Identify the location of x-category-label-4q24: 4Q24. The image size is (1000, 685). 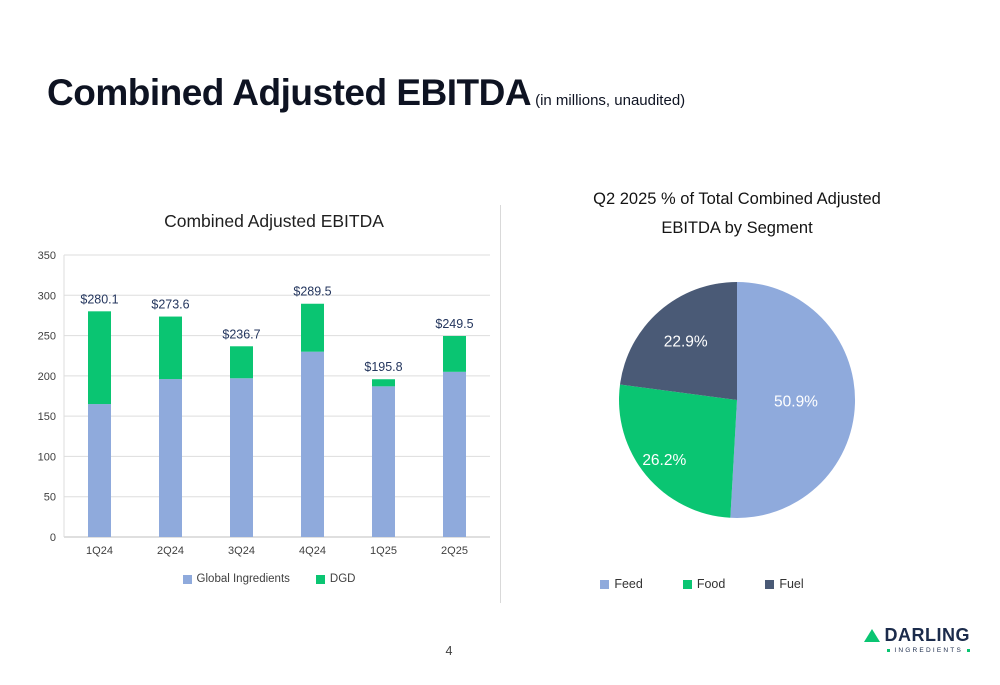
(312, 551).